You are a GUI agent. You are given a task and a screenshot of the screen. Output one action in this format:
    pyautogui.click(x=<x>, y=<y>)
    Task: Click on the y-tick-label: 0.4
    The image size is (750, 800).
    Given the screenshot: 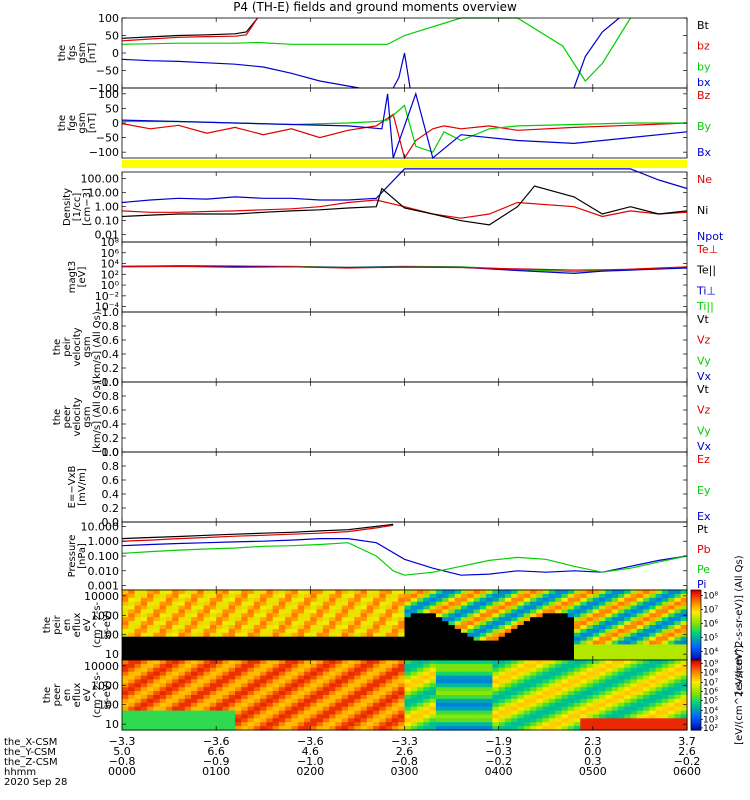 What is the action you would take?
    pyautogui.click(x=111, y=494)
    